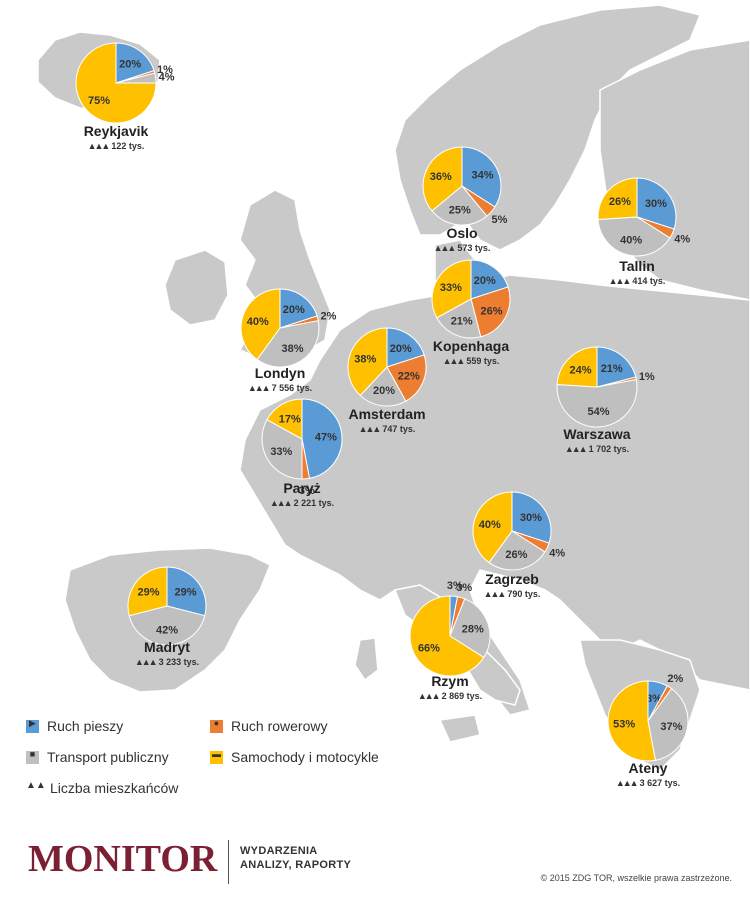 The width and height of the screenshot is (750, 899). Describe the element at coordinates (114, 788) in the screenshot. I see `legend-label: Liczba mieszkańców` at that location.